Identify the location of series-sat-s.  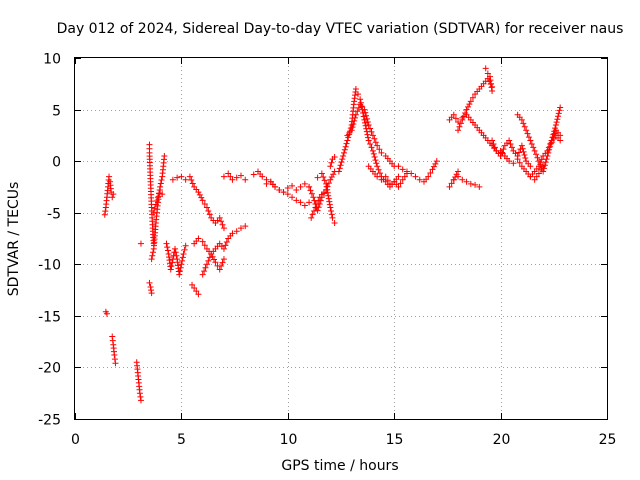
(317, 205).